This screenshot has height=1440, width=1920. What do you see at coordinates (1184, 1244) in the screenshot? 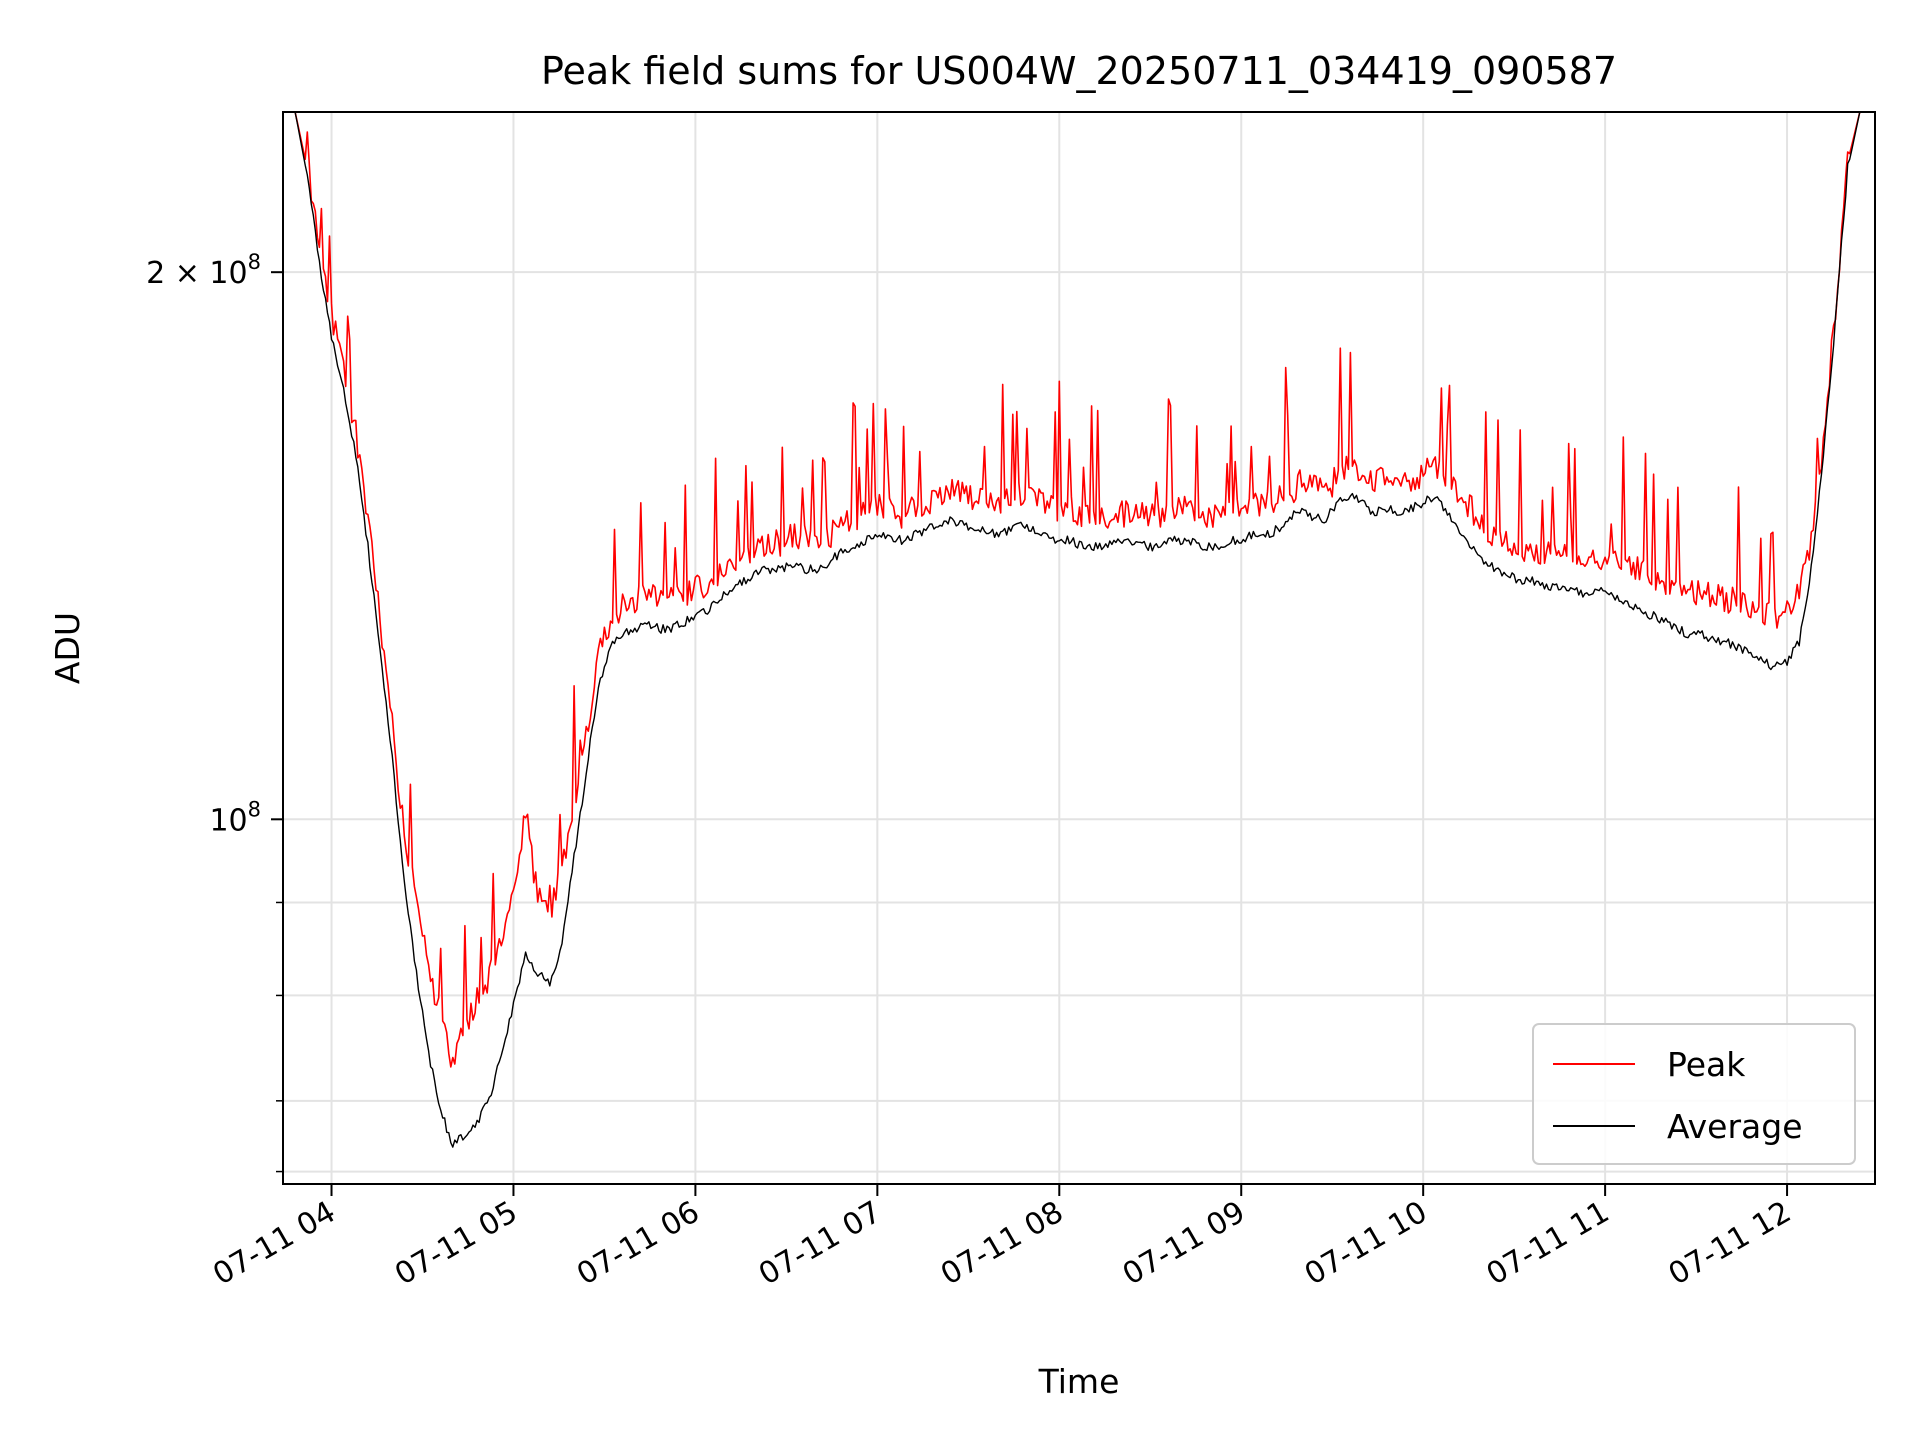
I see `x-tick-label: 07-11 09` at bounding box center [1184, 1244].